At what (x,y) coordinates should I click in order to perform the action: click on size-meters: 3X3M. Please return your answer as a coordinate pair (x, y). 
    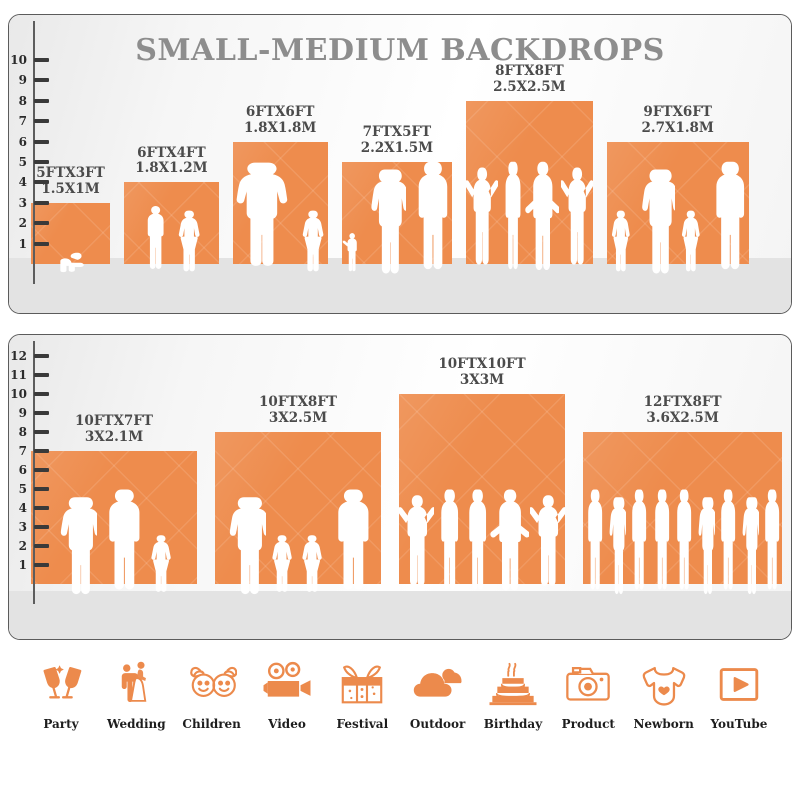
    Looking at the image, I should click on (482, 380).